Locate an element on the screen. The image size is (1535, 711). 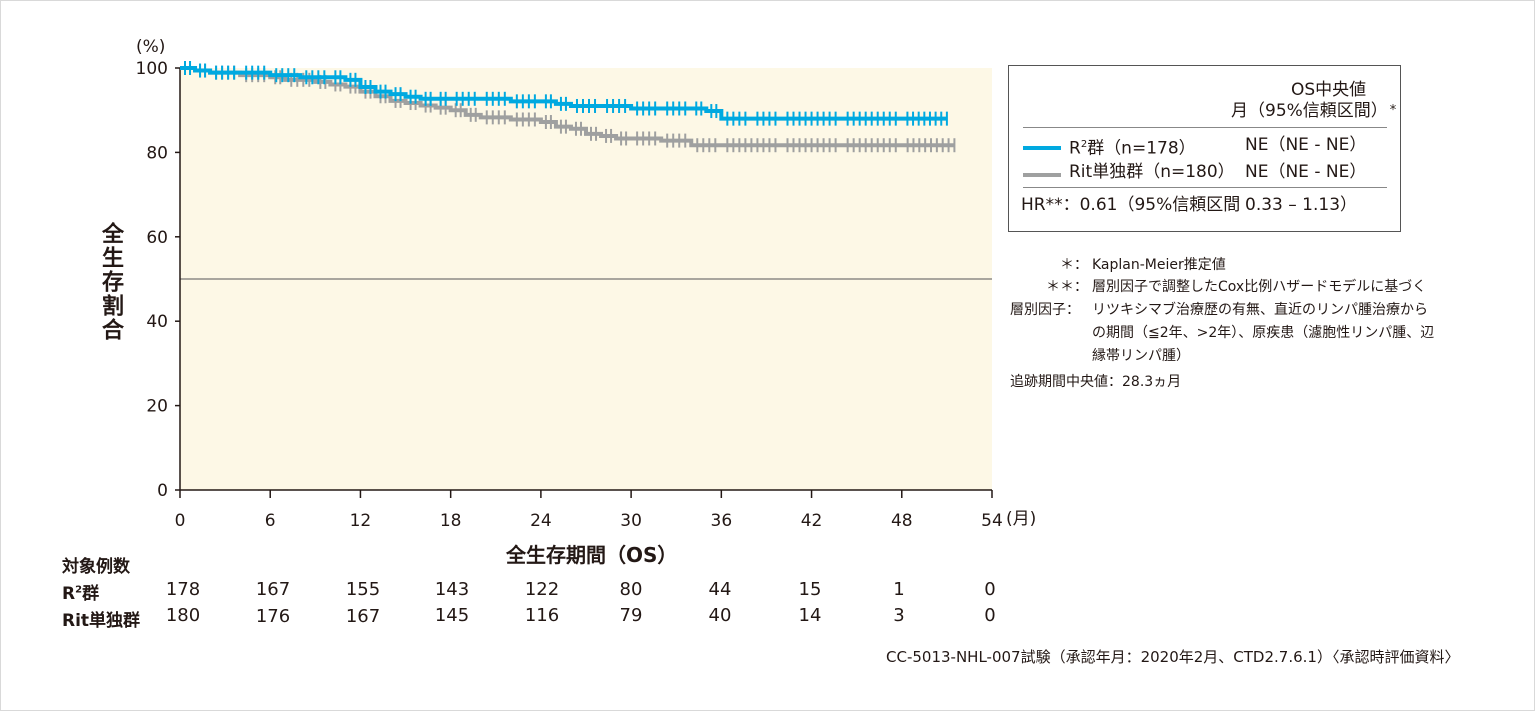
x-tick-label: 54 is located at coordinates (992, 521).